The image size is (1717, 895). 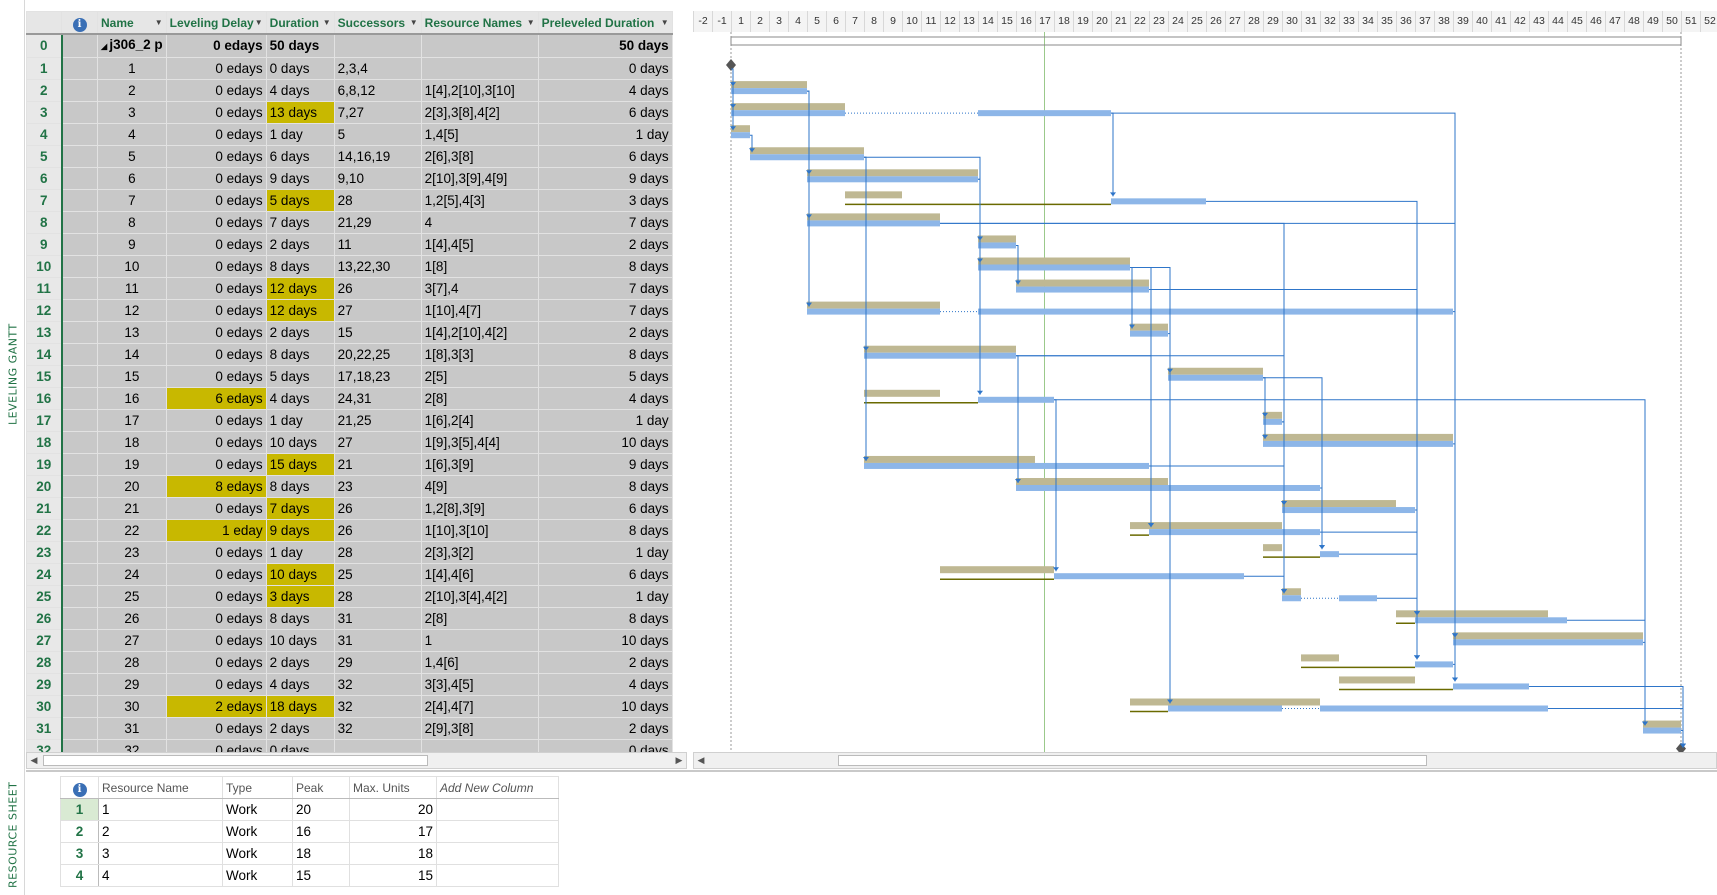 What do you see at coordinates (300, 640) in the screenshot?
I see `duration-cell: 10 days` at bounding box center [300, 640].